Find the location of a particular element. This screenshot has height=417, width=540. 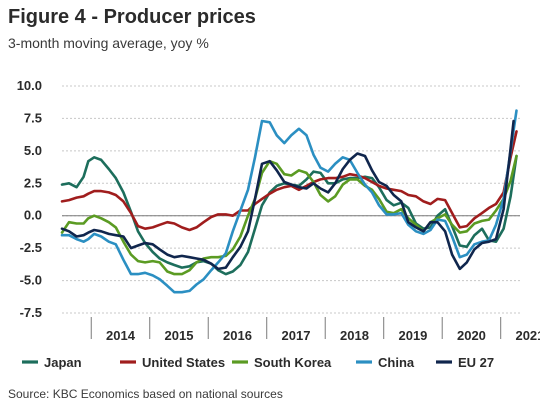

y-tick-label: -7.5 is located at coordinates (31, 312).